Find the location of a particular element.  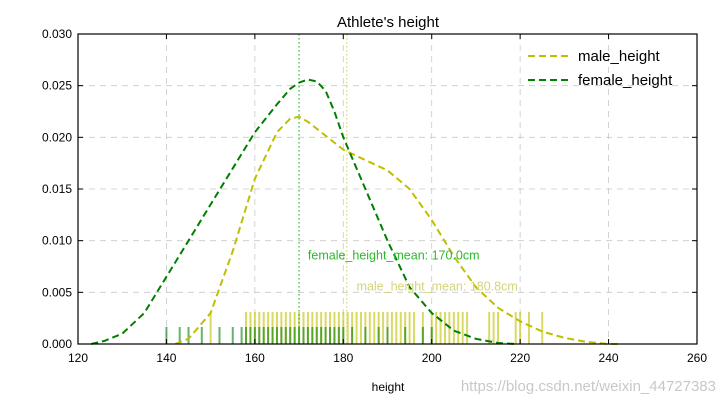

y-tick-label: 0.005 is located at coordinates (57, 292).